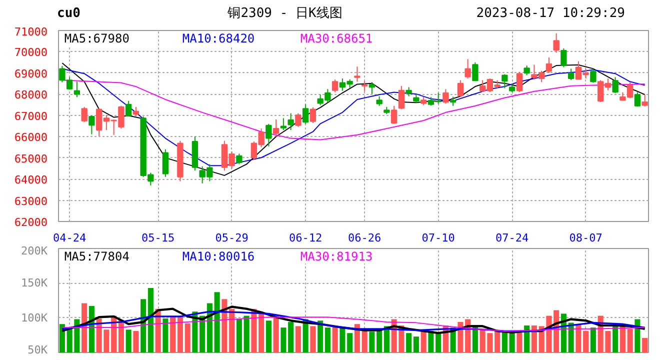 The height and width of the screenshot is (360, 660). Describe the element at coordinates (31, 95) in the screenshot. I see `y-tick-label: 68000` at that location.